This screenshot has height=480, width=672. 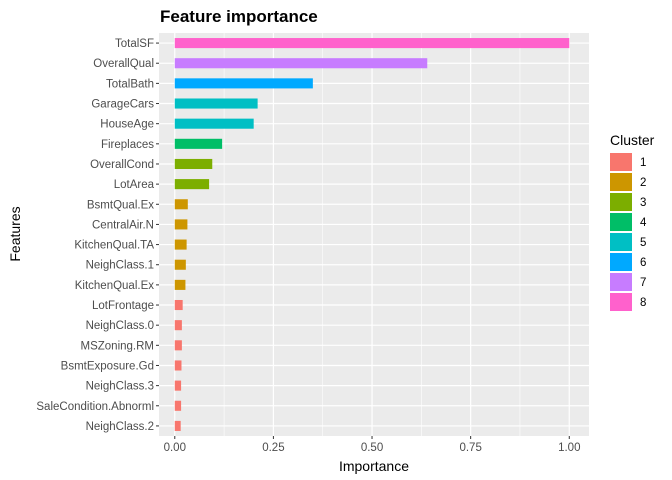 I want to click on legend-label: 5, so click(x=643, y=243).